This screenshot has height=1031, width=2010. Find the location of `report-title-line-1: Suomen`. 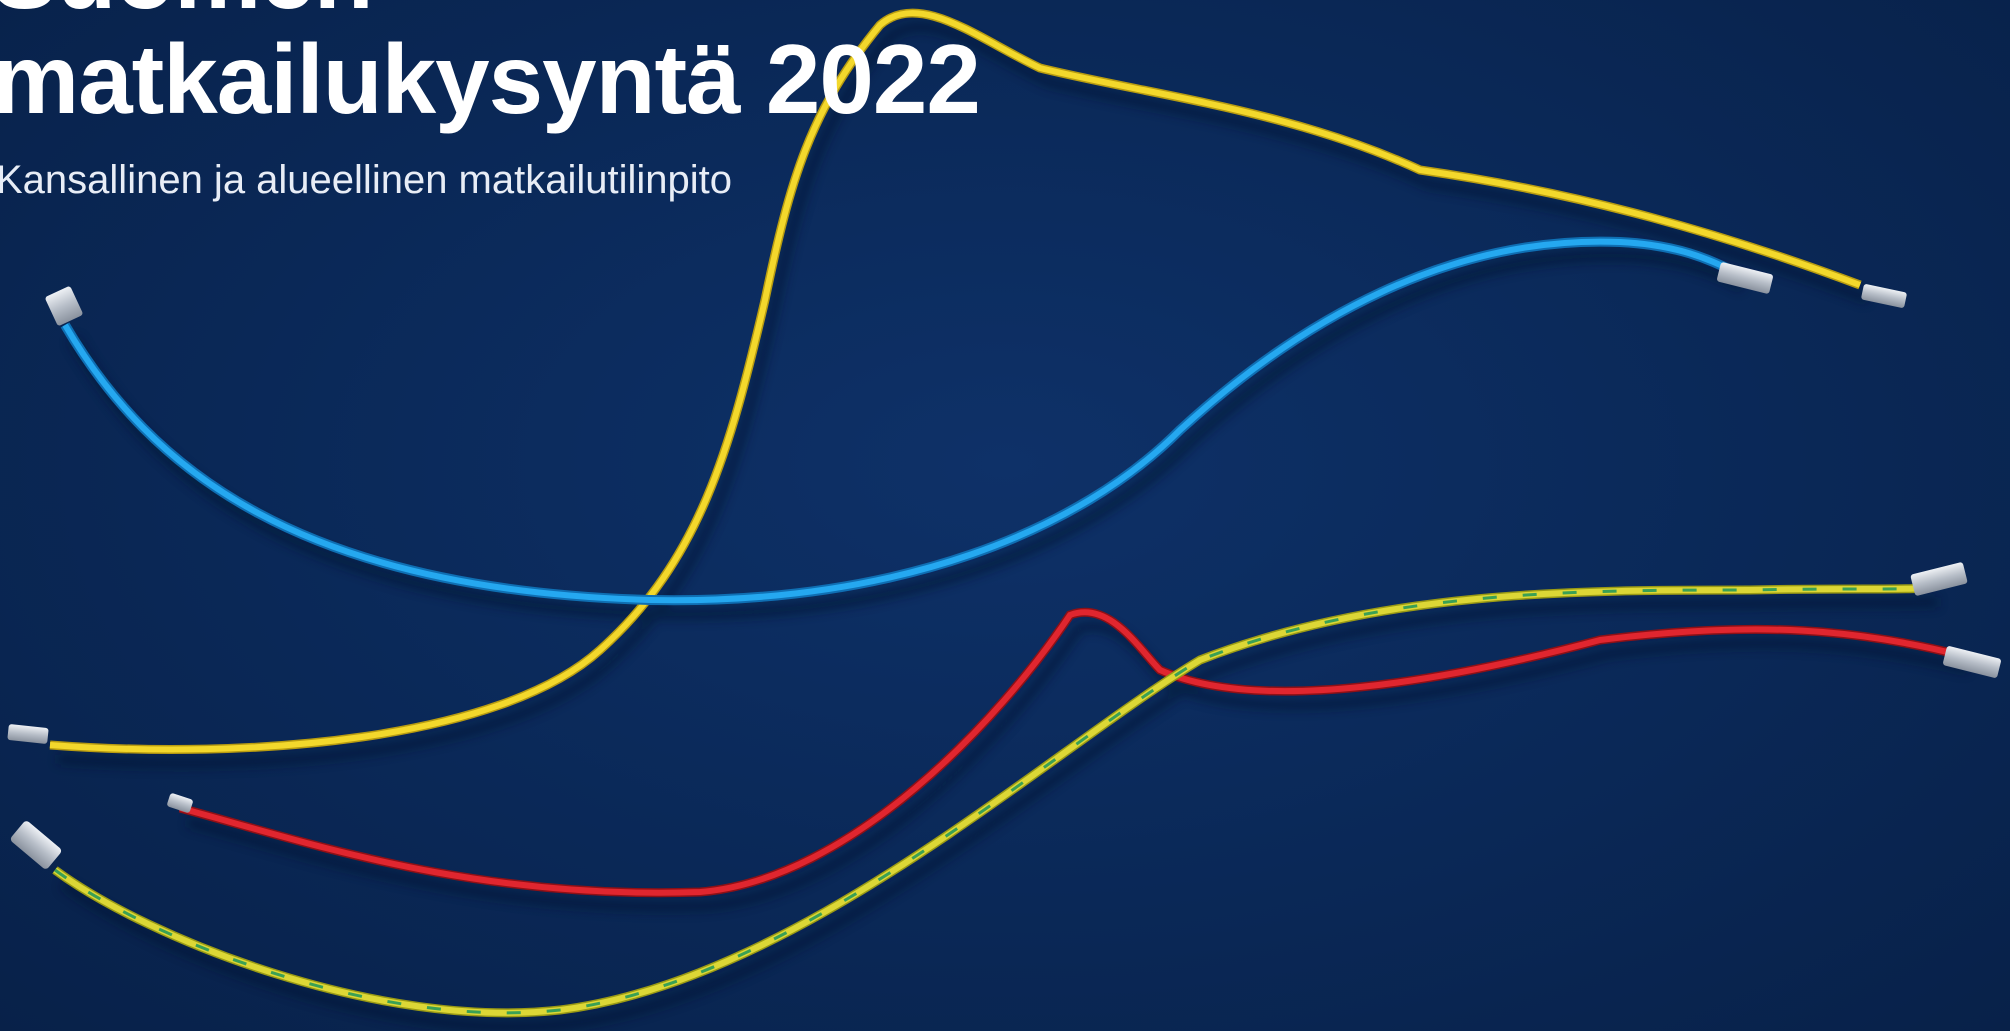

report-title-line-1: Suomen is located at coordinates (490, 13).